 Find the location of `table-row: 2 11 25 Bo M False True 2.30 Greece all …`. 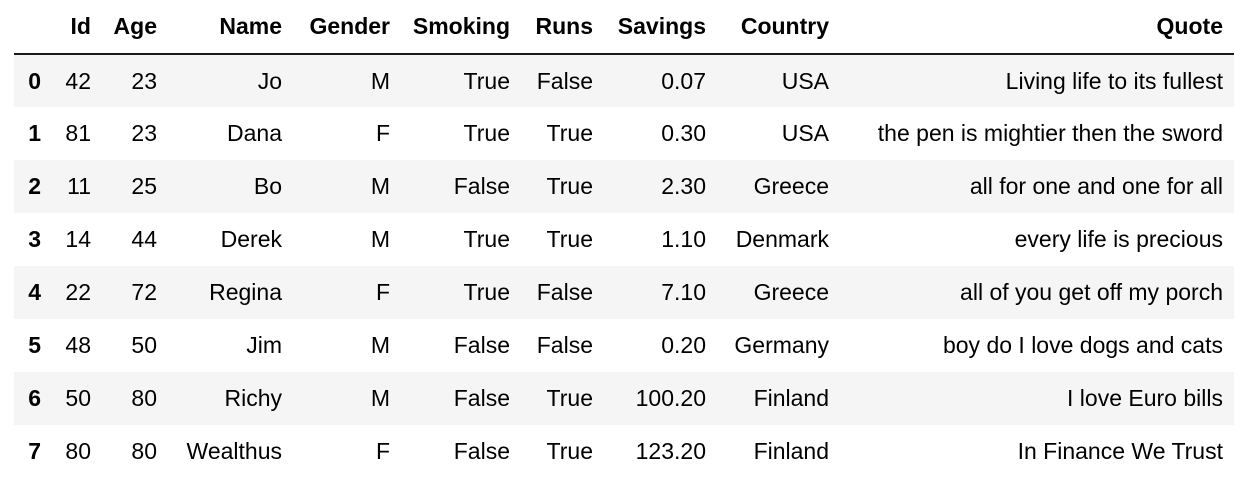

table-row: 2 11 25 Bo M False True 2.30 Greece all … is located at coordinates (624, 186).